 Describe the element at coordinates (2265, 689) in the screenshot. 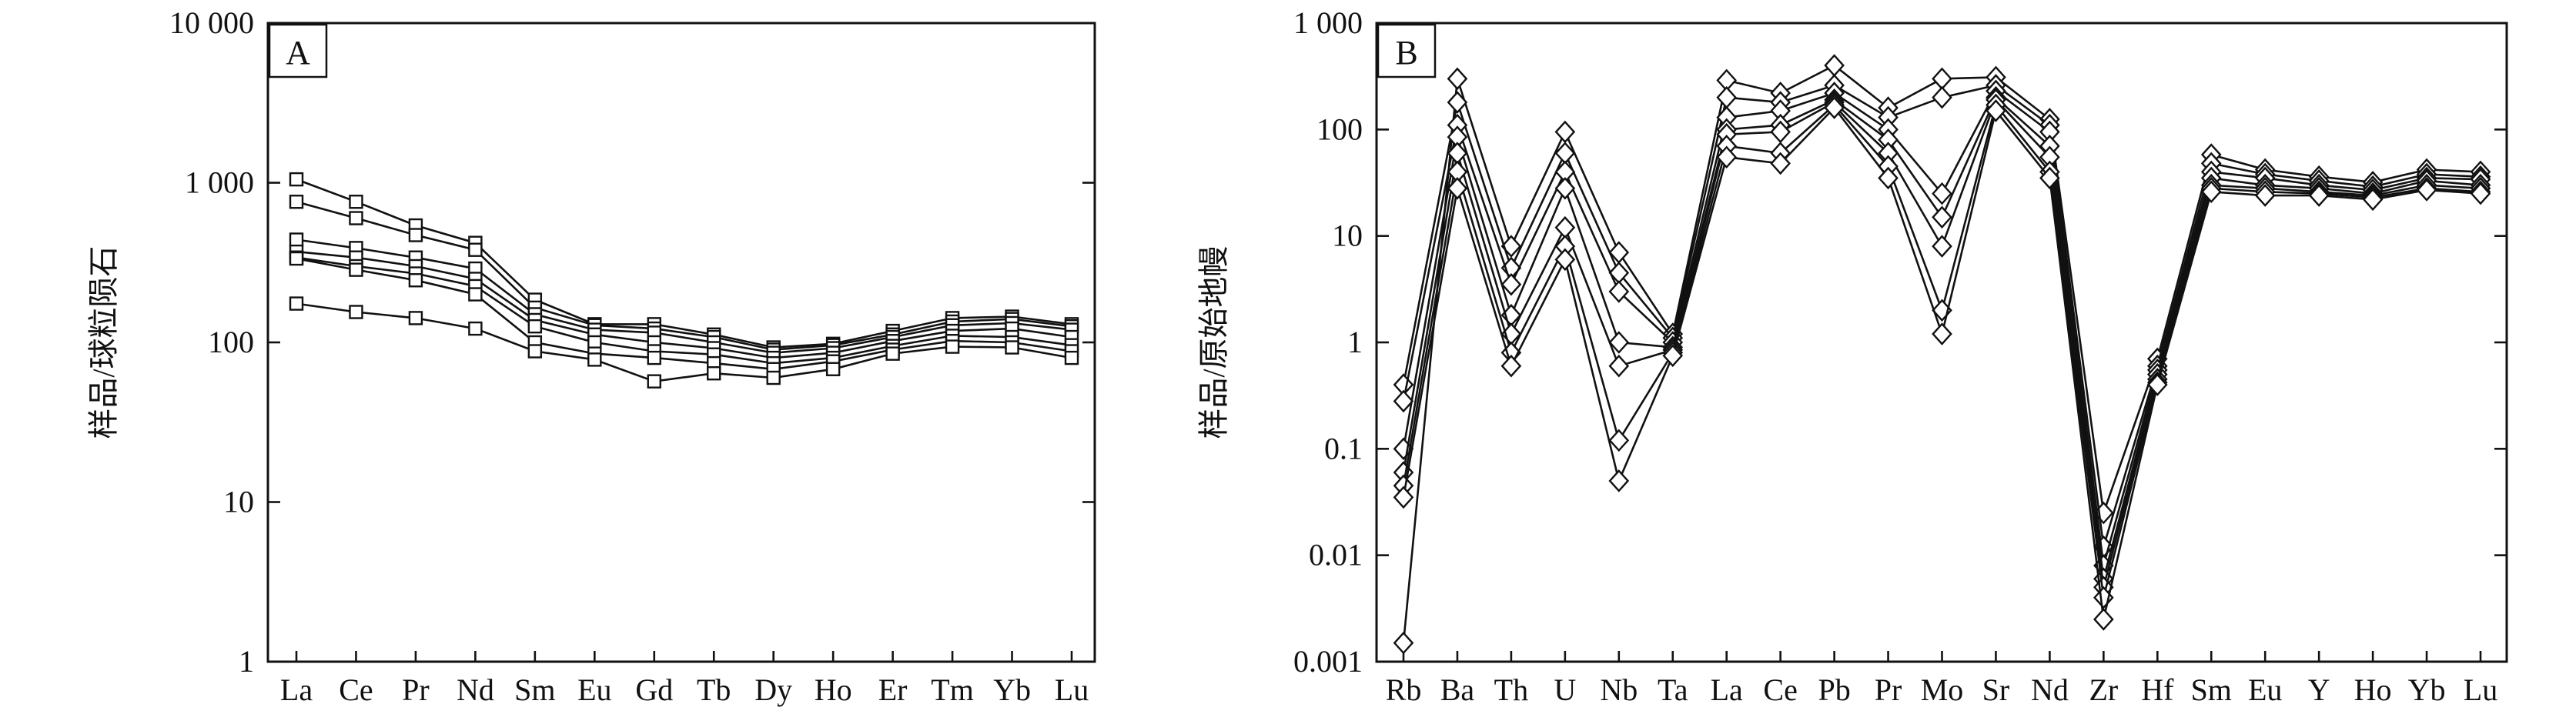

I see `panel-b-x-tick-label: Eu` at that location.